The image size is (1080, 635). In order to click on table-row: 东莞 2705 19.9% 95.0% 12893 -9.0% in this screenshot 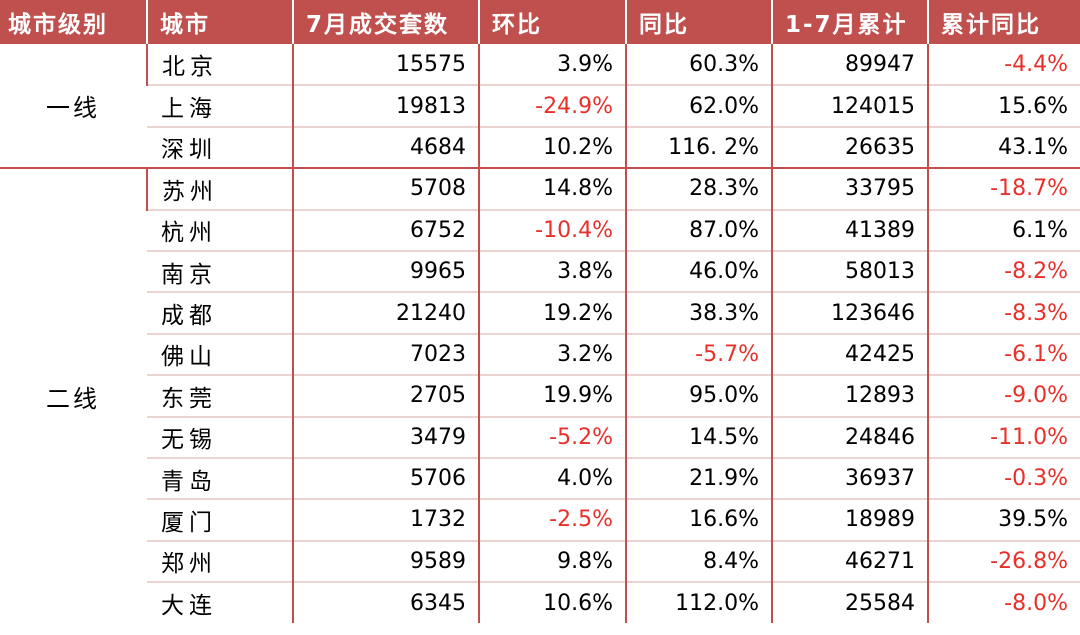, I will do `click(540, 395)`.